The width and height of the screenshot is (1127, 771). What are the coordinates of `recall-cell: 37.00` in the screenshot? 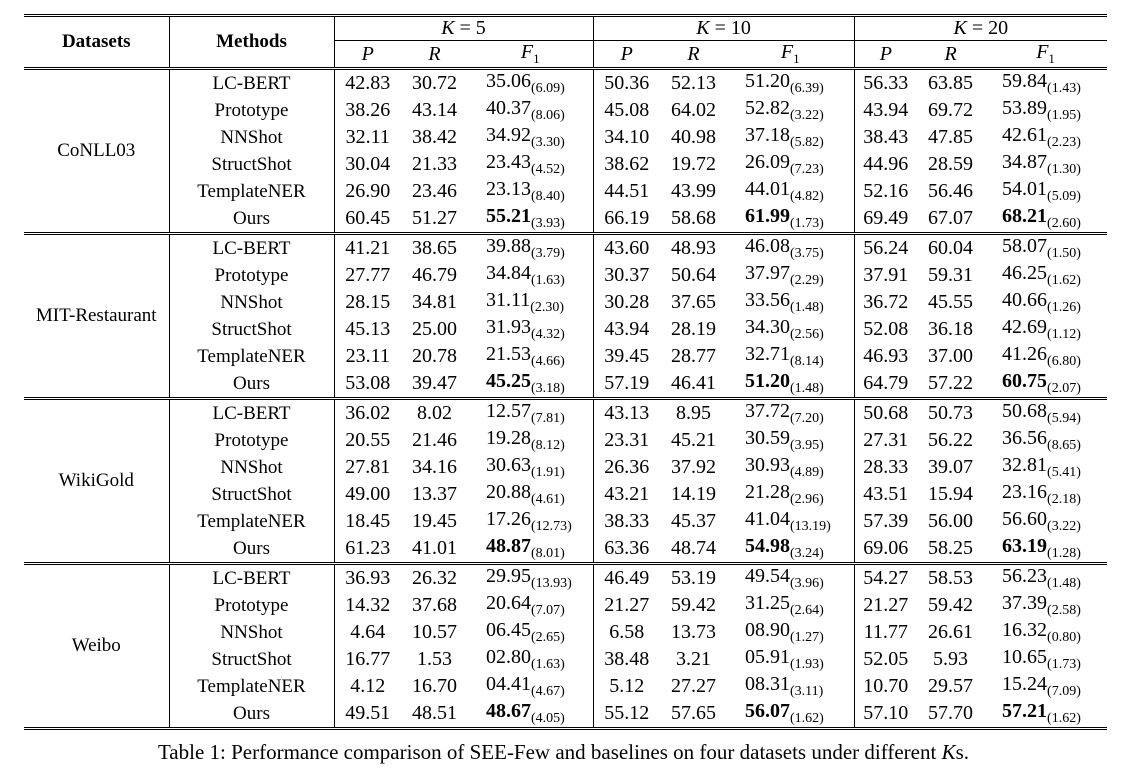 It's located at (951, 356).